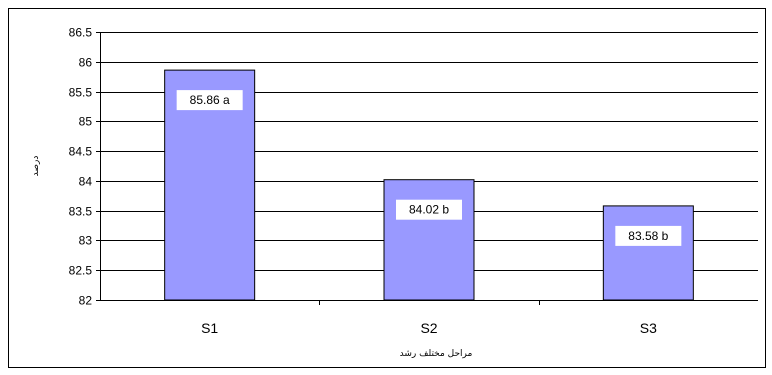 This screenshot has width=772, height=375. What do you see at coordinates (81, 93) in the screenshot?
I see `y-tick-label: 85.5` at bounding box center [81, 93].